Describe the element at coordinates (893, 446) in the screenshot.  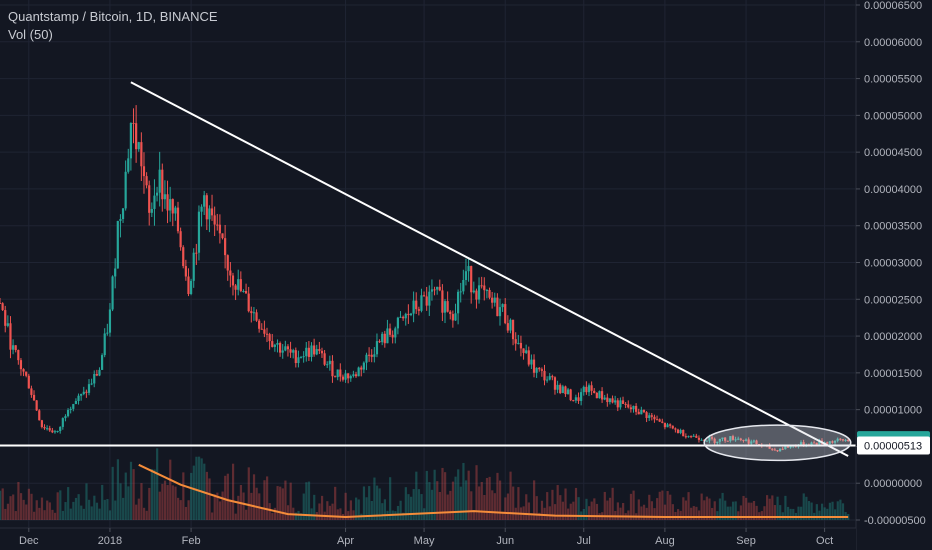
I see `price-tag-label: 0.00000513` at that location.